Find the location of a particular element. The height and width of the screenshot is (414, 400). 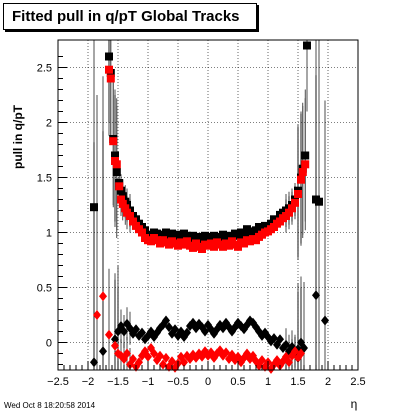

x-axis-label: η is located at coordinates (354, 404).